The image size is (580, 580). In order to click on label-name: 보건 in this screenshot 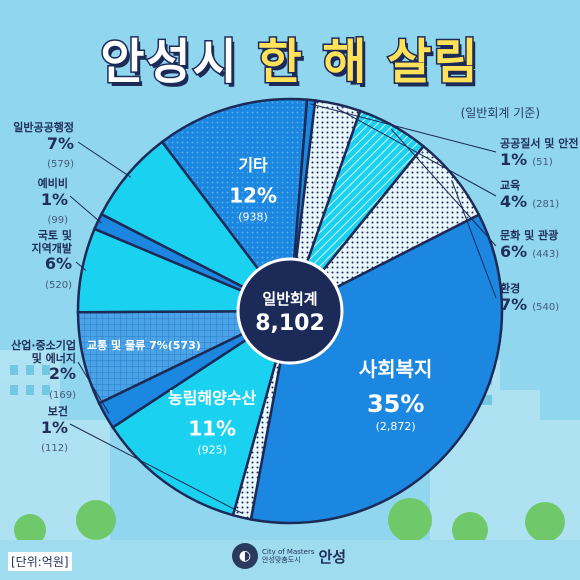, I will do `click(57, 411)`.